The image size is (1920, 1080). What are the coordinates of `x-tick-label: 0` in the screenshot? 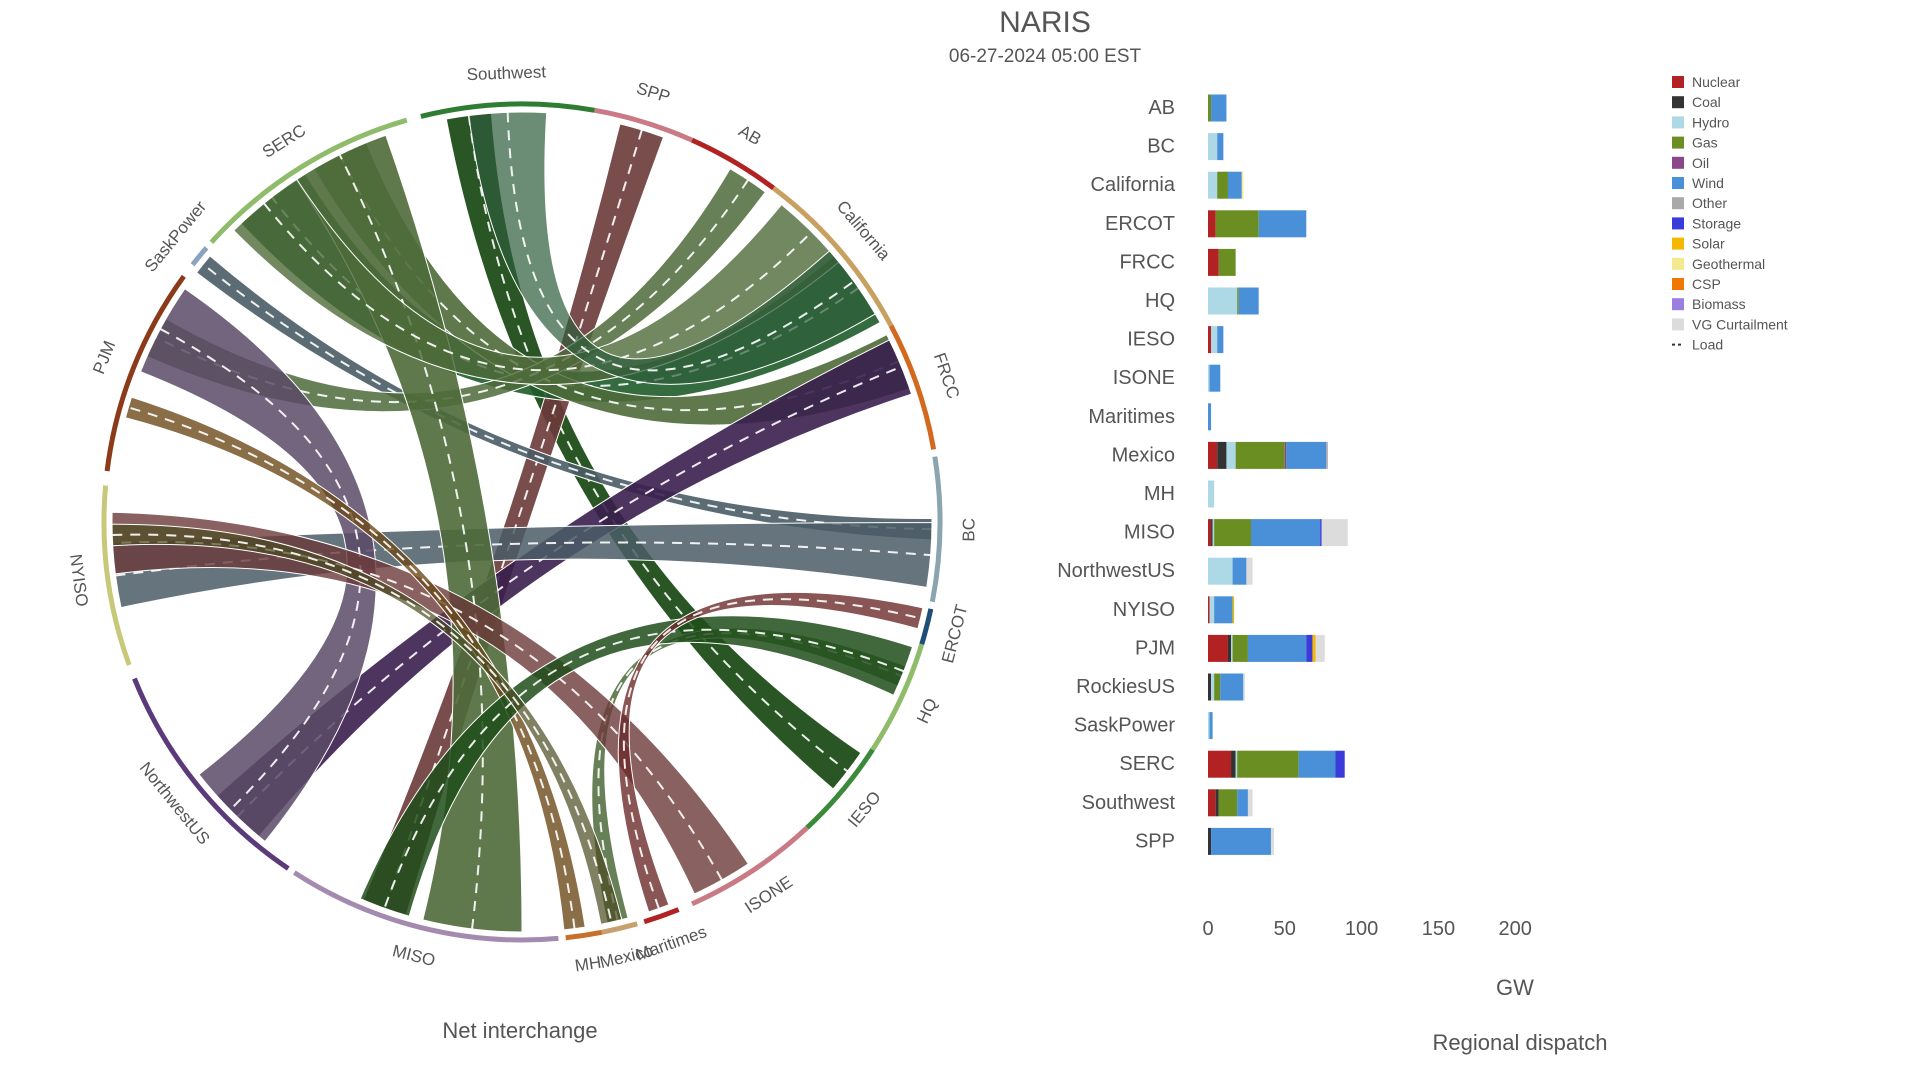 It's located at (1207, 929).